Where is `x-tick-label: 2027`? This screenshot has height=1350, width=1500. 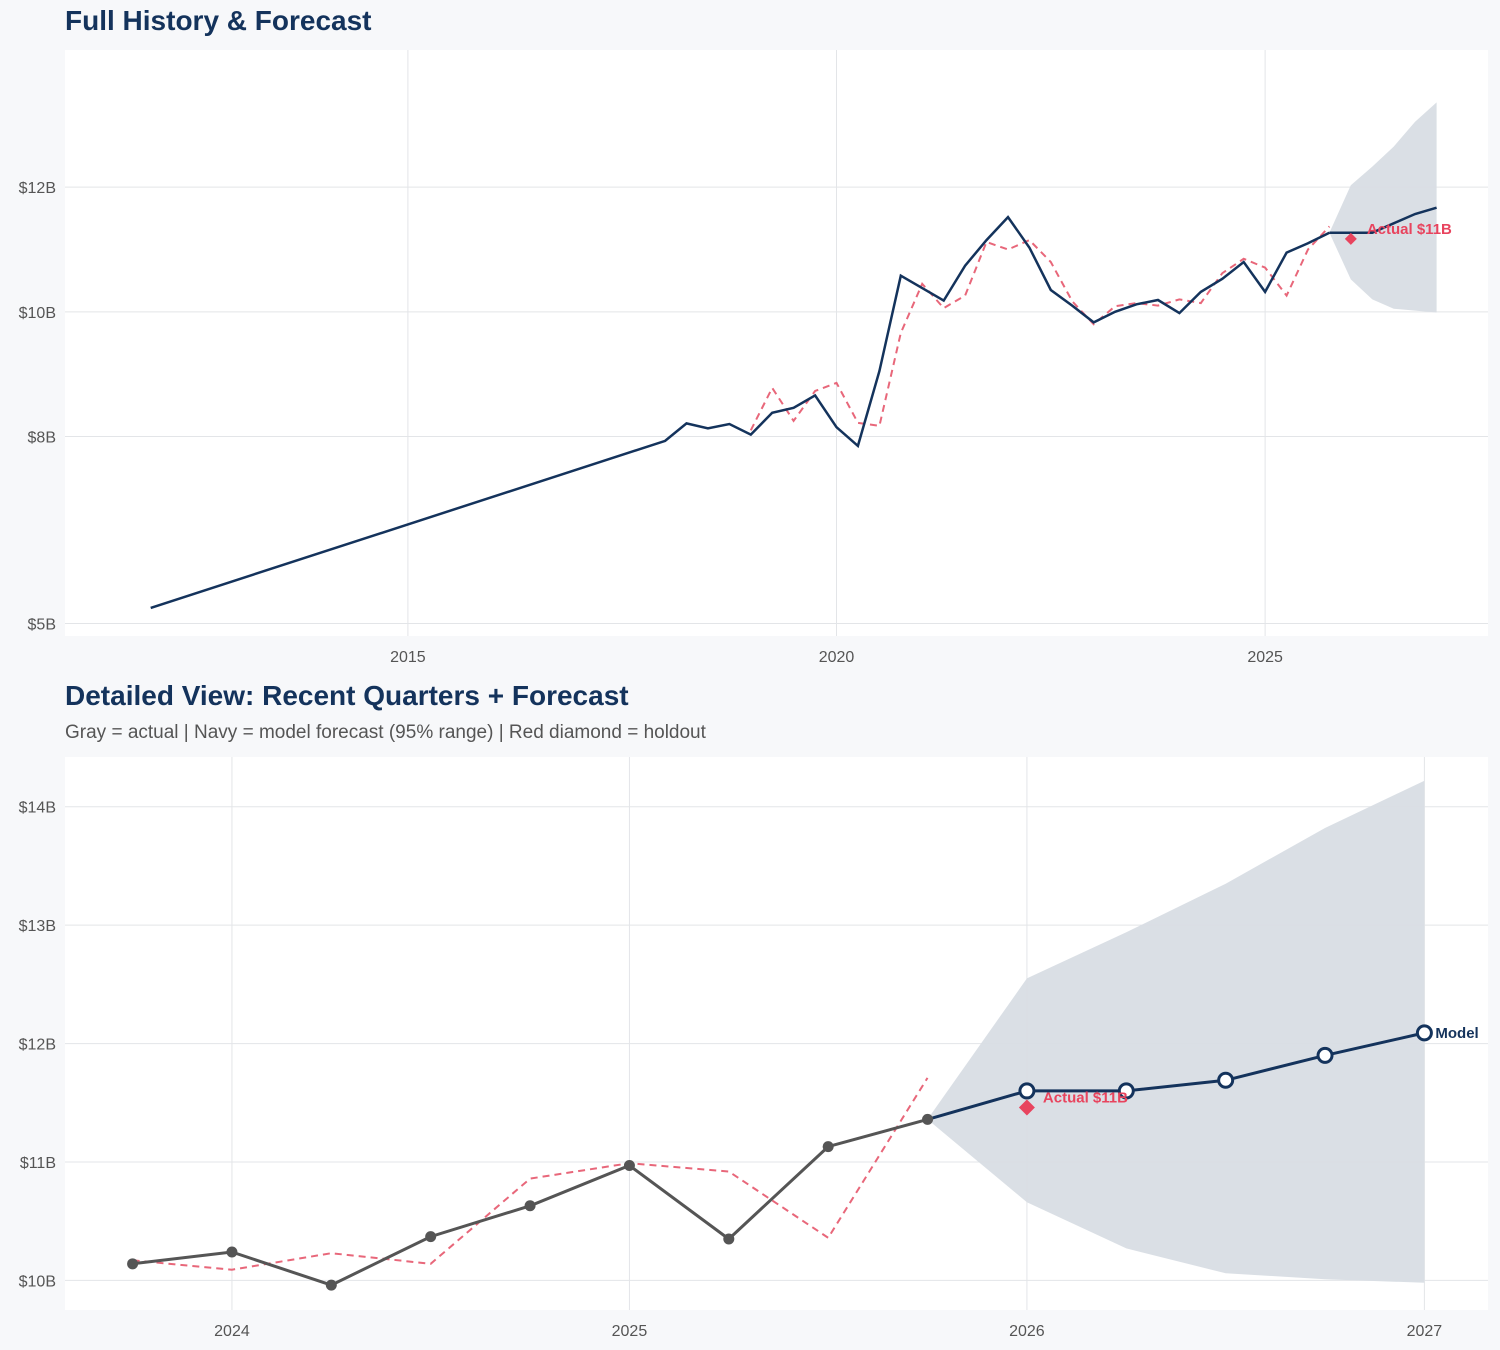 x-tick-label: 2027 is located at coordinates (1425, 1331).